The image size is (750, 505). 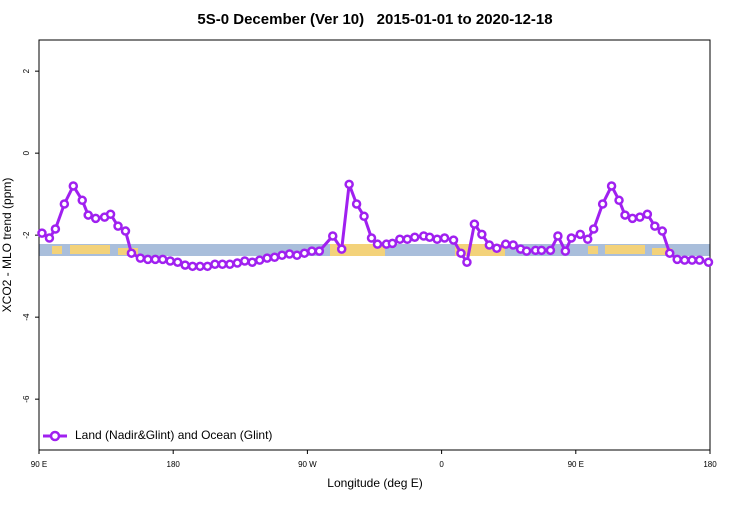 What do you see at coordinates (710, 464) in the screenshot?
I see `x-tick-label: 180` at bounding box center [710, 464].